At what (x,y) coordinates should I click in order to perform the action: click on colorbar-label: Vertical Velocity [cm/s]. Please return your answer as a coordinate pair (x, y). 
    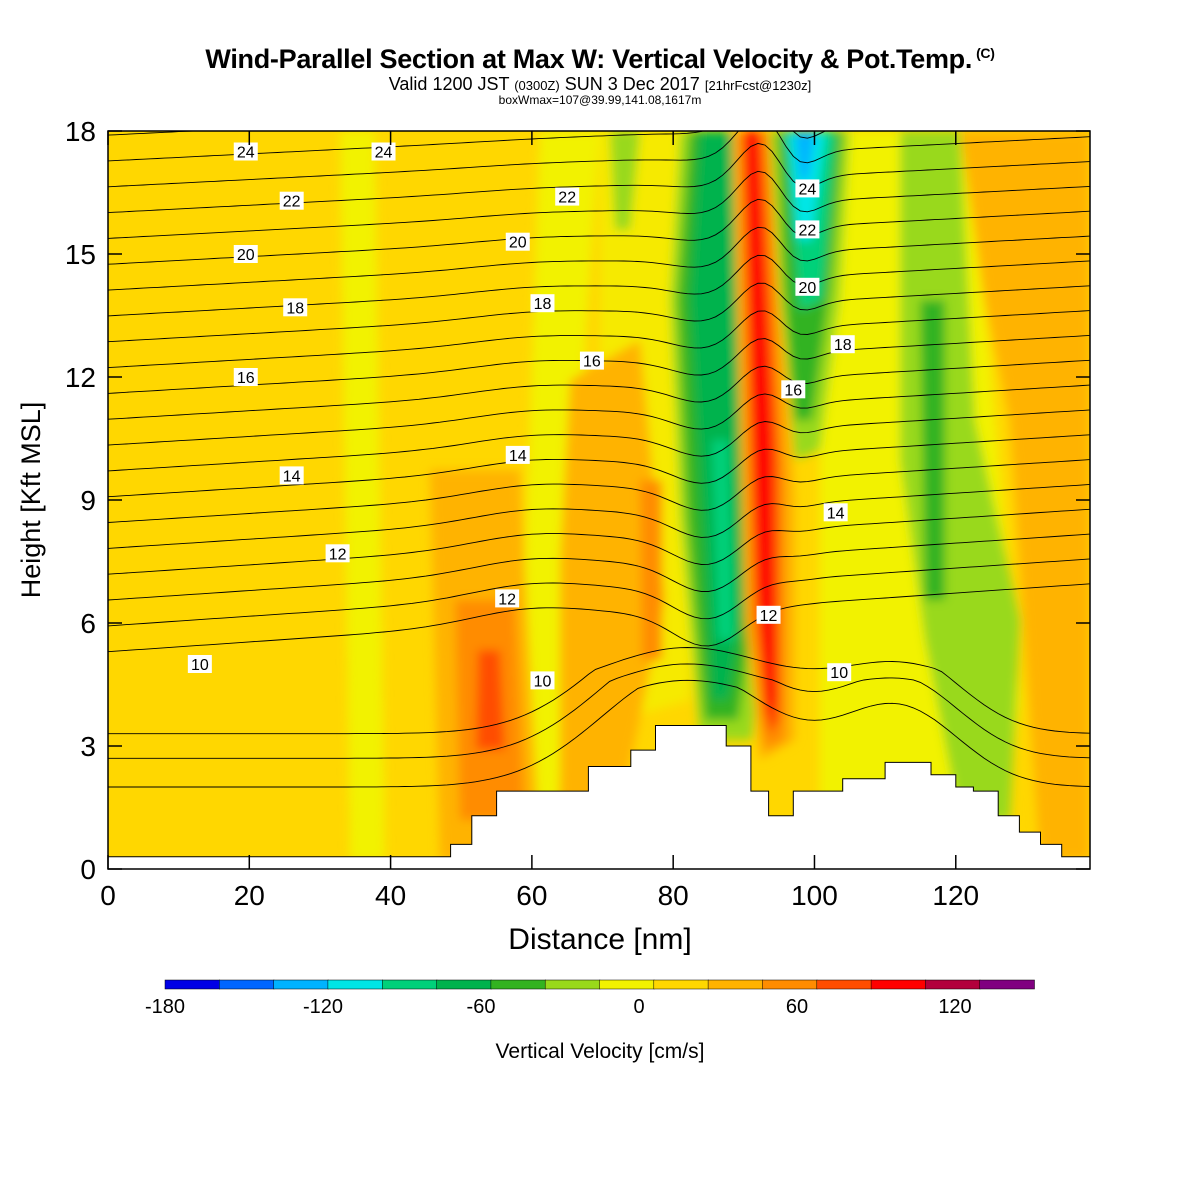
    Looking at the image, I should click on (600, 1051).